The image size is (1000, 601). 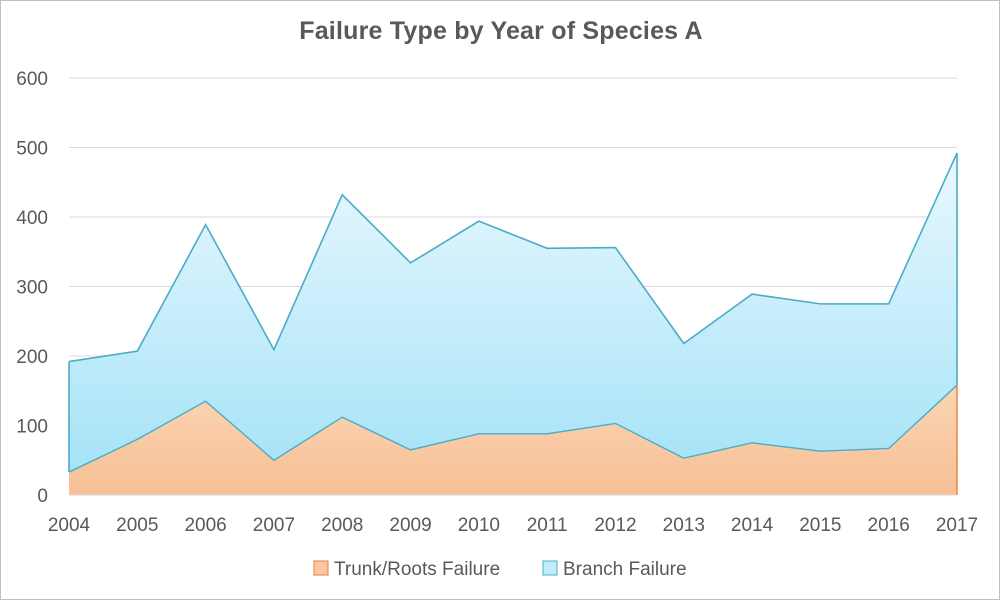 What do you see at coordinates (820, 525) in the screenshot?
I see `x-tick-label: 2015` at bounding box center [820, 525].